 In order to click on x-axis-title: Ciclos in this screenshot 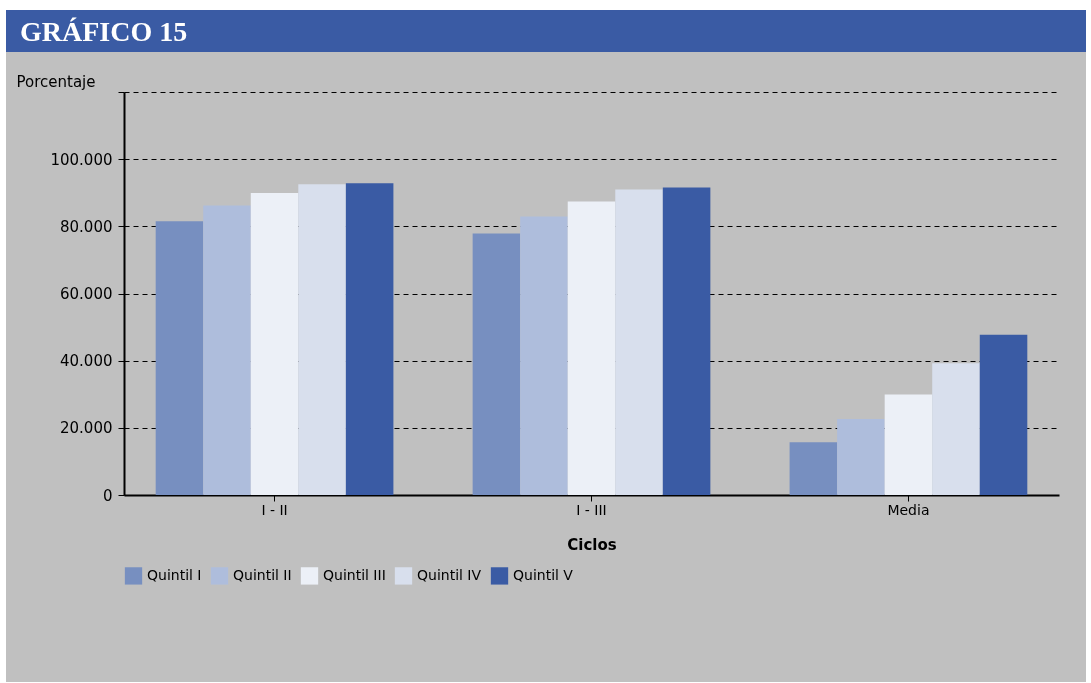, I will do `click(592, 544)`.